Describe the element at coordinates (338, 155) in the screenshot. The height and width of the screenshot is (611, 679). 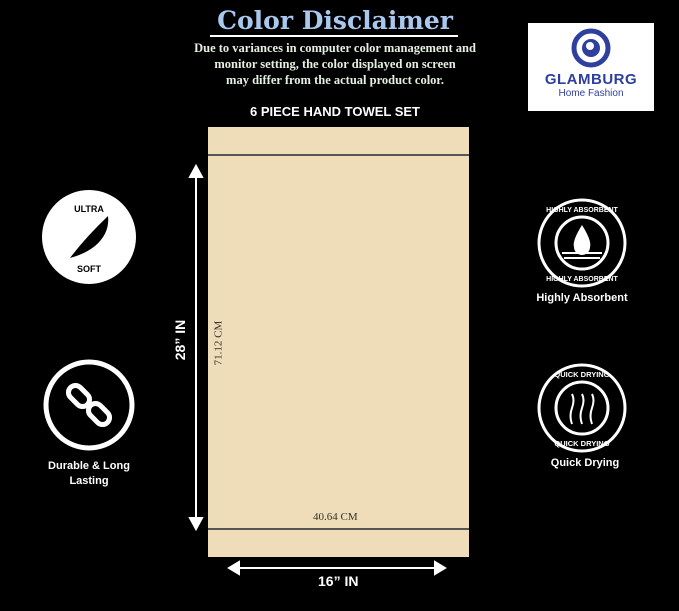
I see `towel-hem-top` at that location.